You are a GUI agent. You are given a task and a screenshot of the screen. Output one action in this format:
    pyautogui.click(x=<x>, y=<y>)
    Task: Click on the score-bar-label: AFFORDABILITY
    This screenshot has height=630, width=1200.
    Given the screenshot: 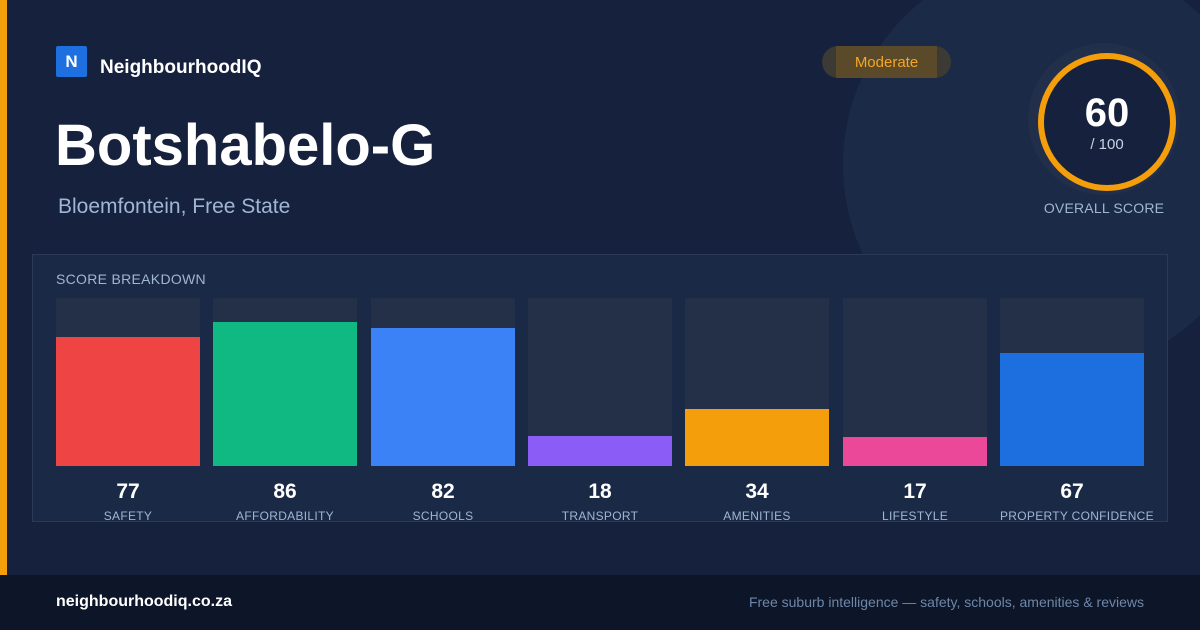 What is the action you would take?
    pyautogui.click(x=285, y=516)
    